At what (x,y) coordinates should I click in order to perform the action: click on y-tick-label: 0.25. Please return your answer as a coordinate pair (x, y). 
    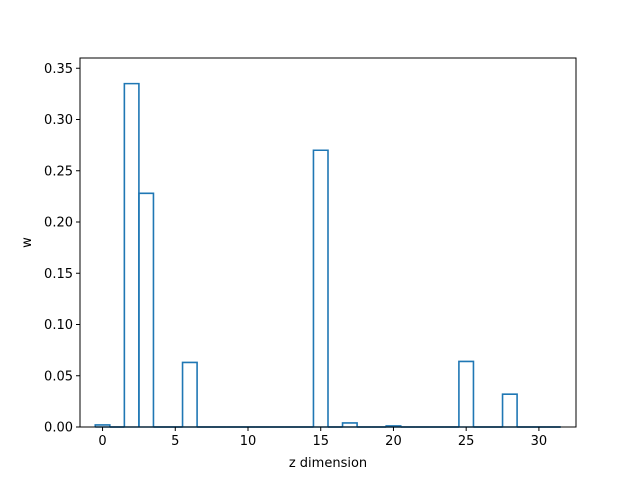
    Looking at the image, I should click on (58, 171).